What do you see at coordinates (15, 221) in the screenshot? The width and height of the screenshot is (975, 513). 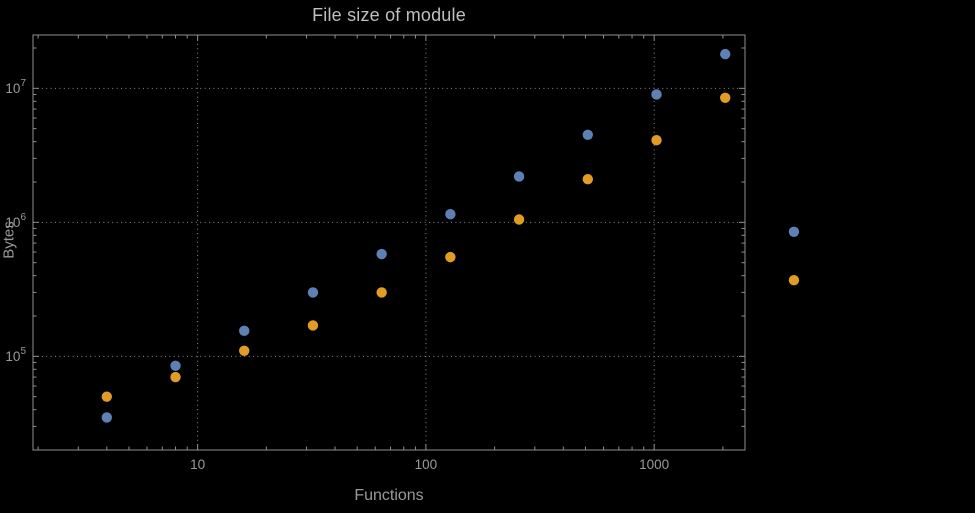 I see `y-tick-label: 10⁶` at bounding box center [15, 221].